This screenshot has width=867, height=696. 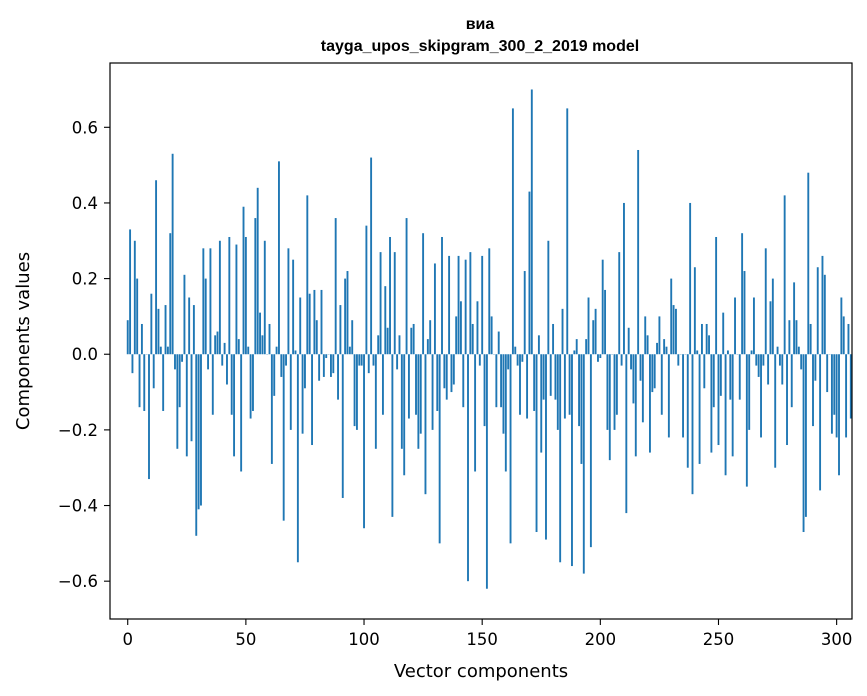 I want to click on x-tick-label: 150, so click(x=482, y=639).